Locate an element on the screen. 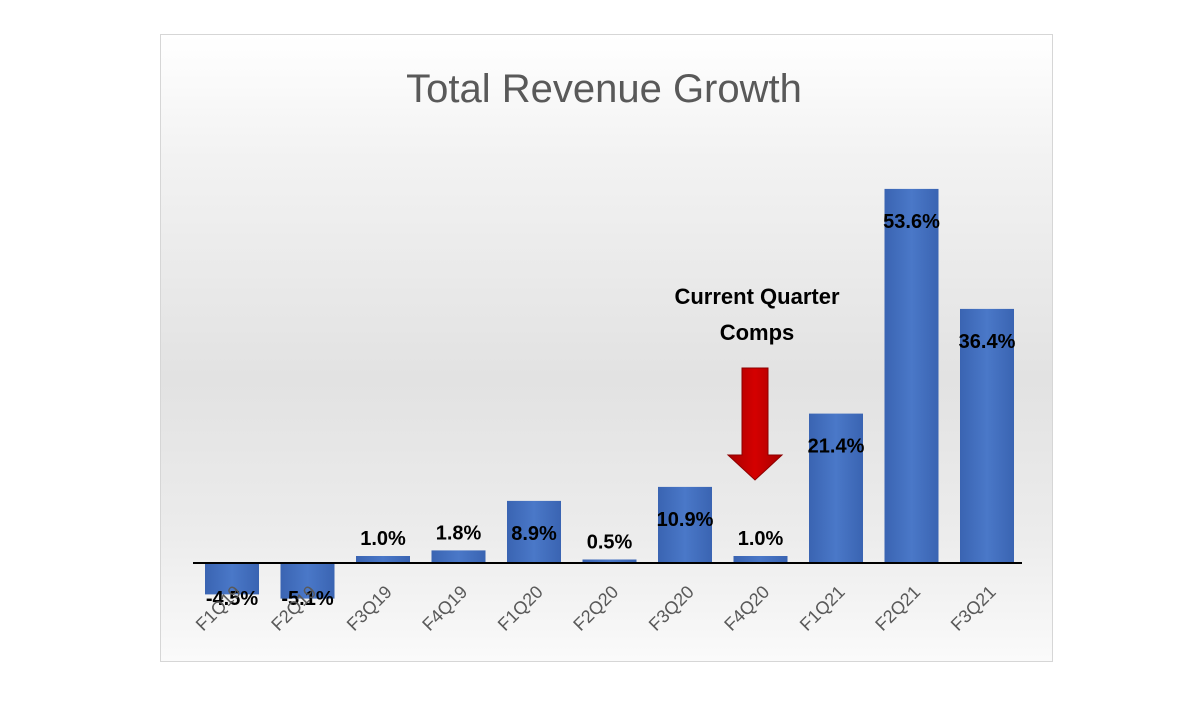 This screenshot has height=710, width=1200. bar-F3Q20 is located at coordinates (685, 524).